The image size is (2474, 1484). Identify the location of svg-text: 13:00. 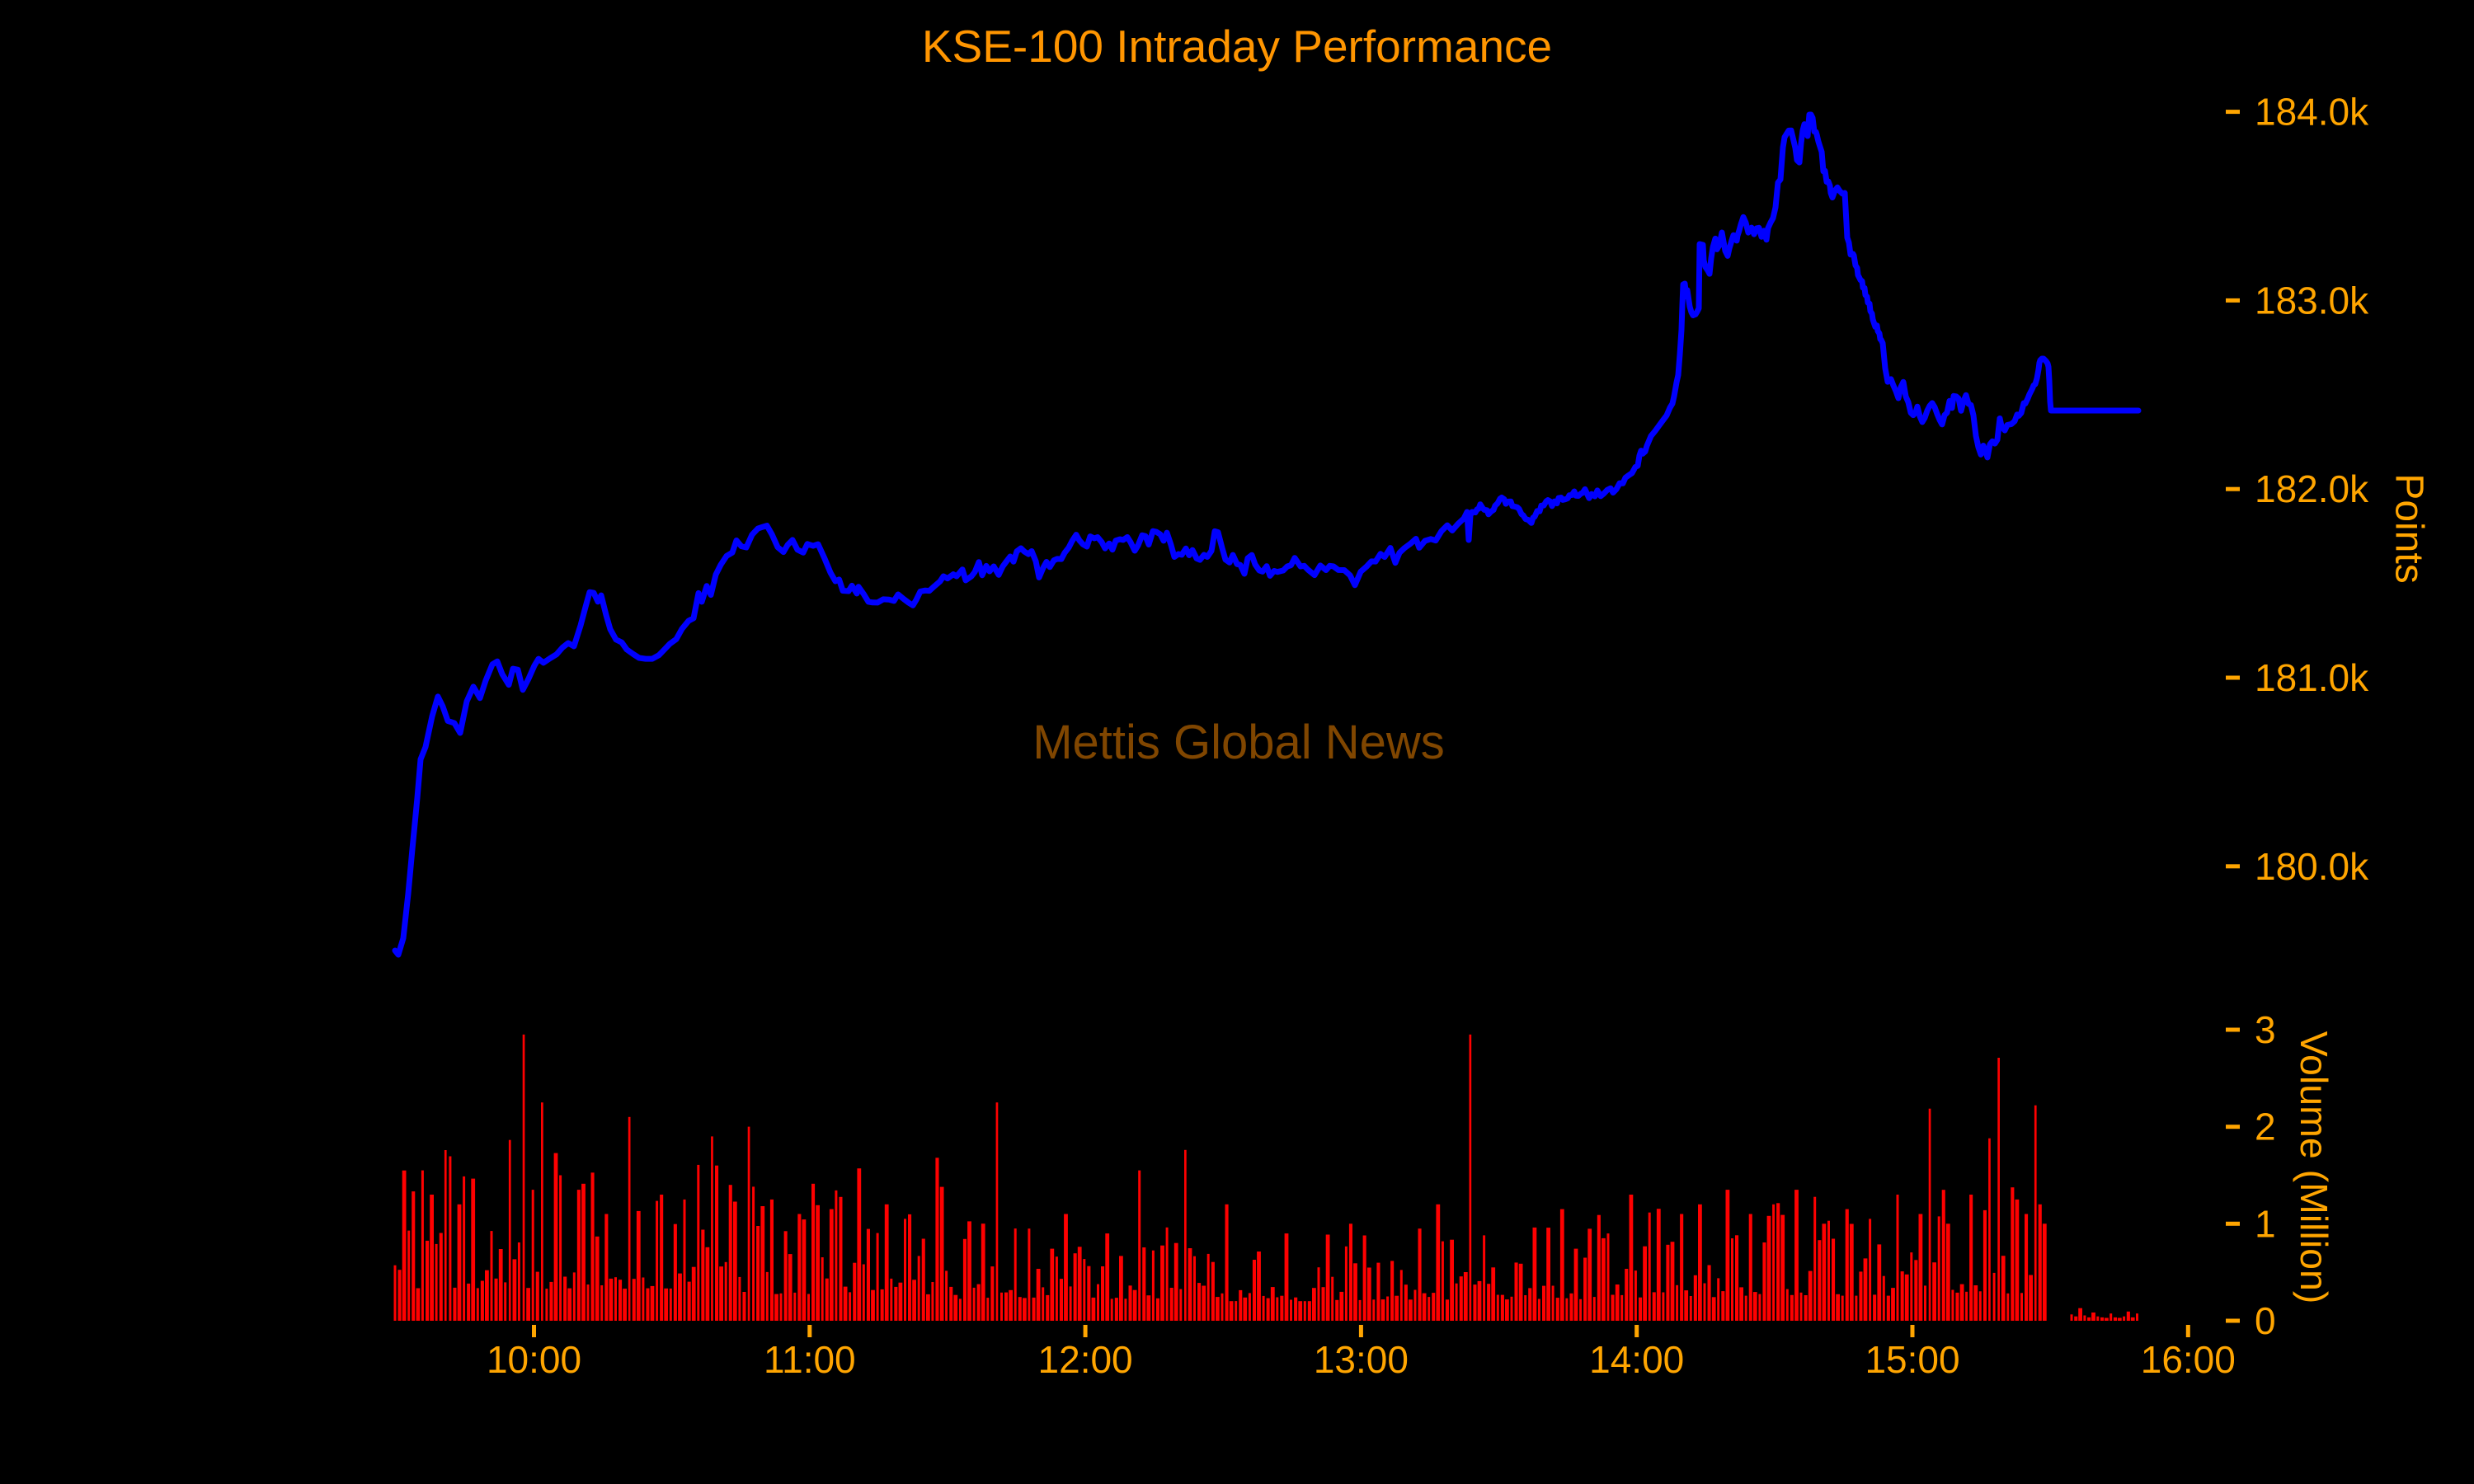
(1361, 1359).